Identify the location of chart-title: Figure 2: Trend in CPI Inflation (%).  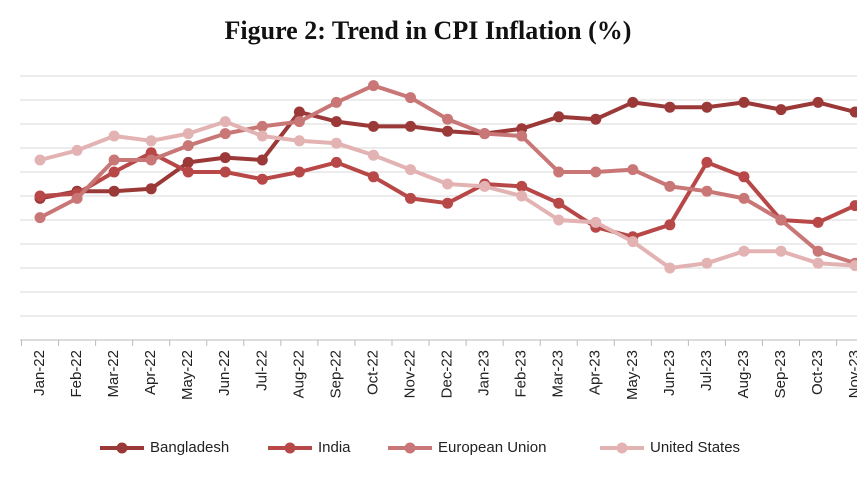
(428, 30).